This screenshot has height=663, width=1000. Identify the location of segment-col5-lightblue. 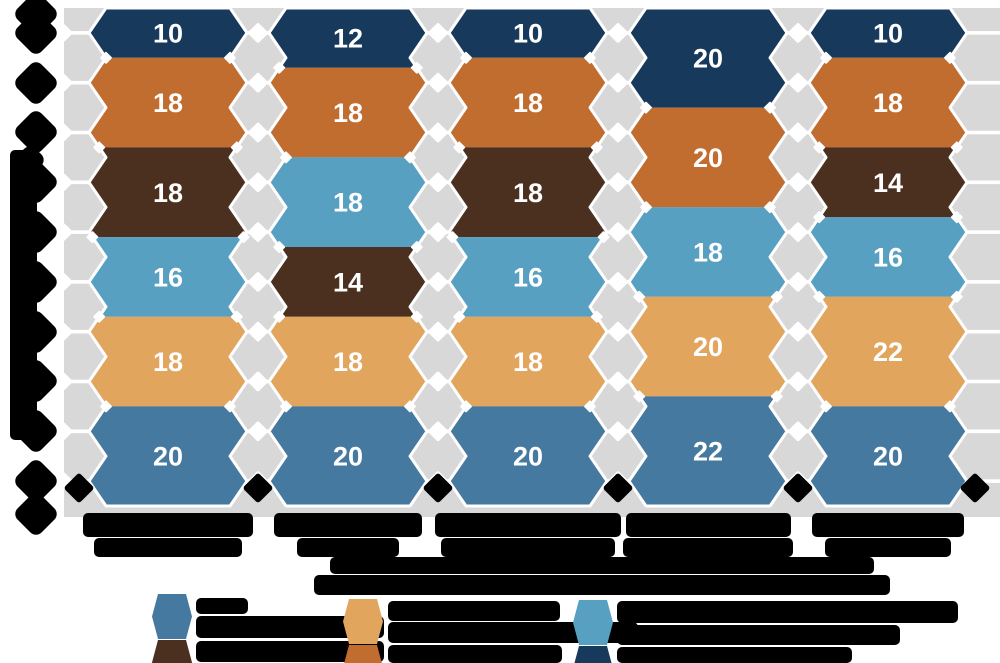
(888, 257).